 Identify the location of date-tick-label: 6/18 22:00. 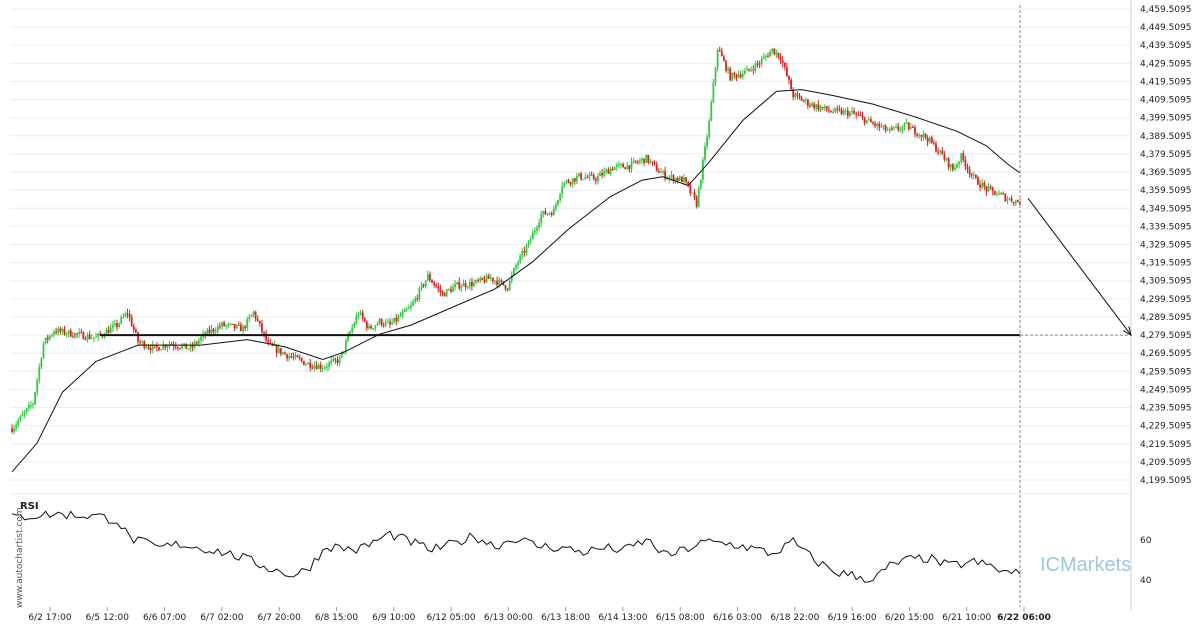
(794, 618).